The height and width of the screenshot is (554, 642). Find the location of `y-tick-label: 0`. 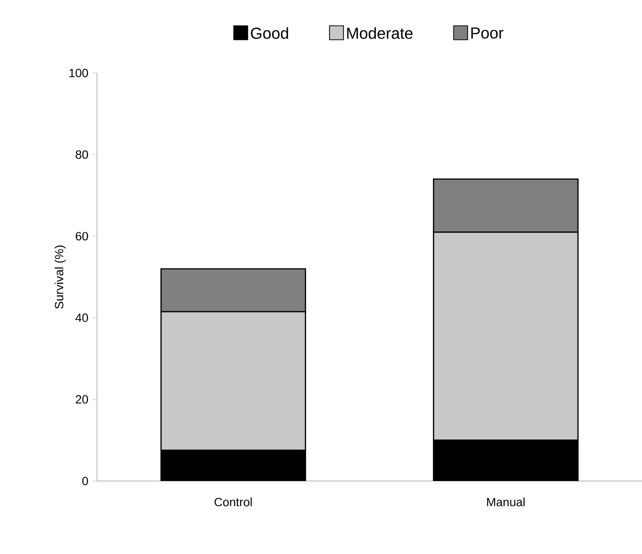

y-tick-label: 0 is located at coordinates (85, 481).